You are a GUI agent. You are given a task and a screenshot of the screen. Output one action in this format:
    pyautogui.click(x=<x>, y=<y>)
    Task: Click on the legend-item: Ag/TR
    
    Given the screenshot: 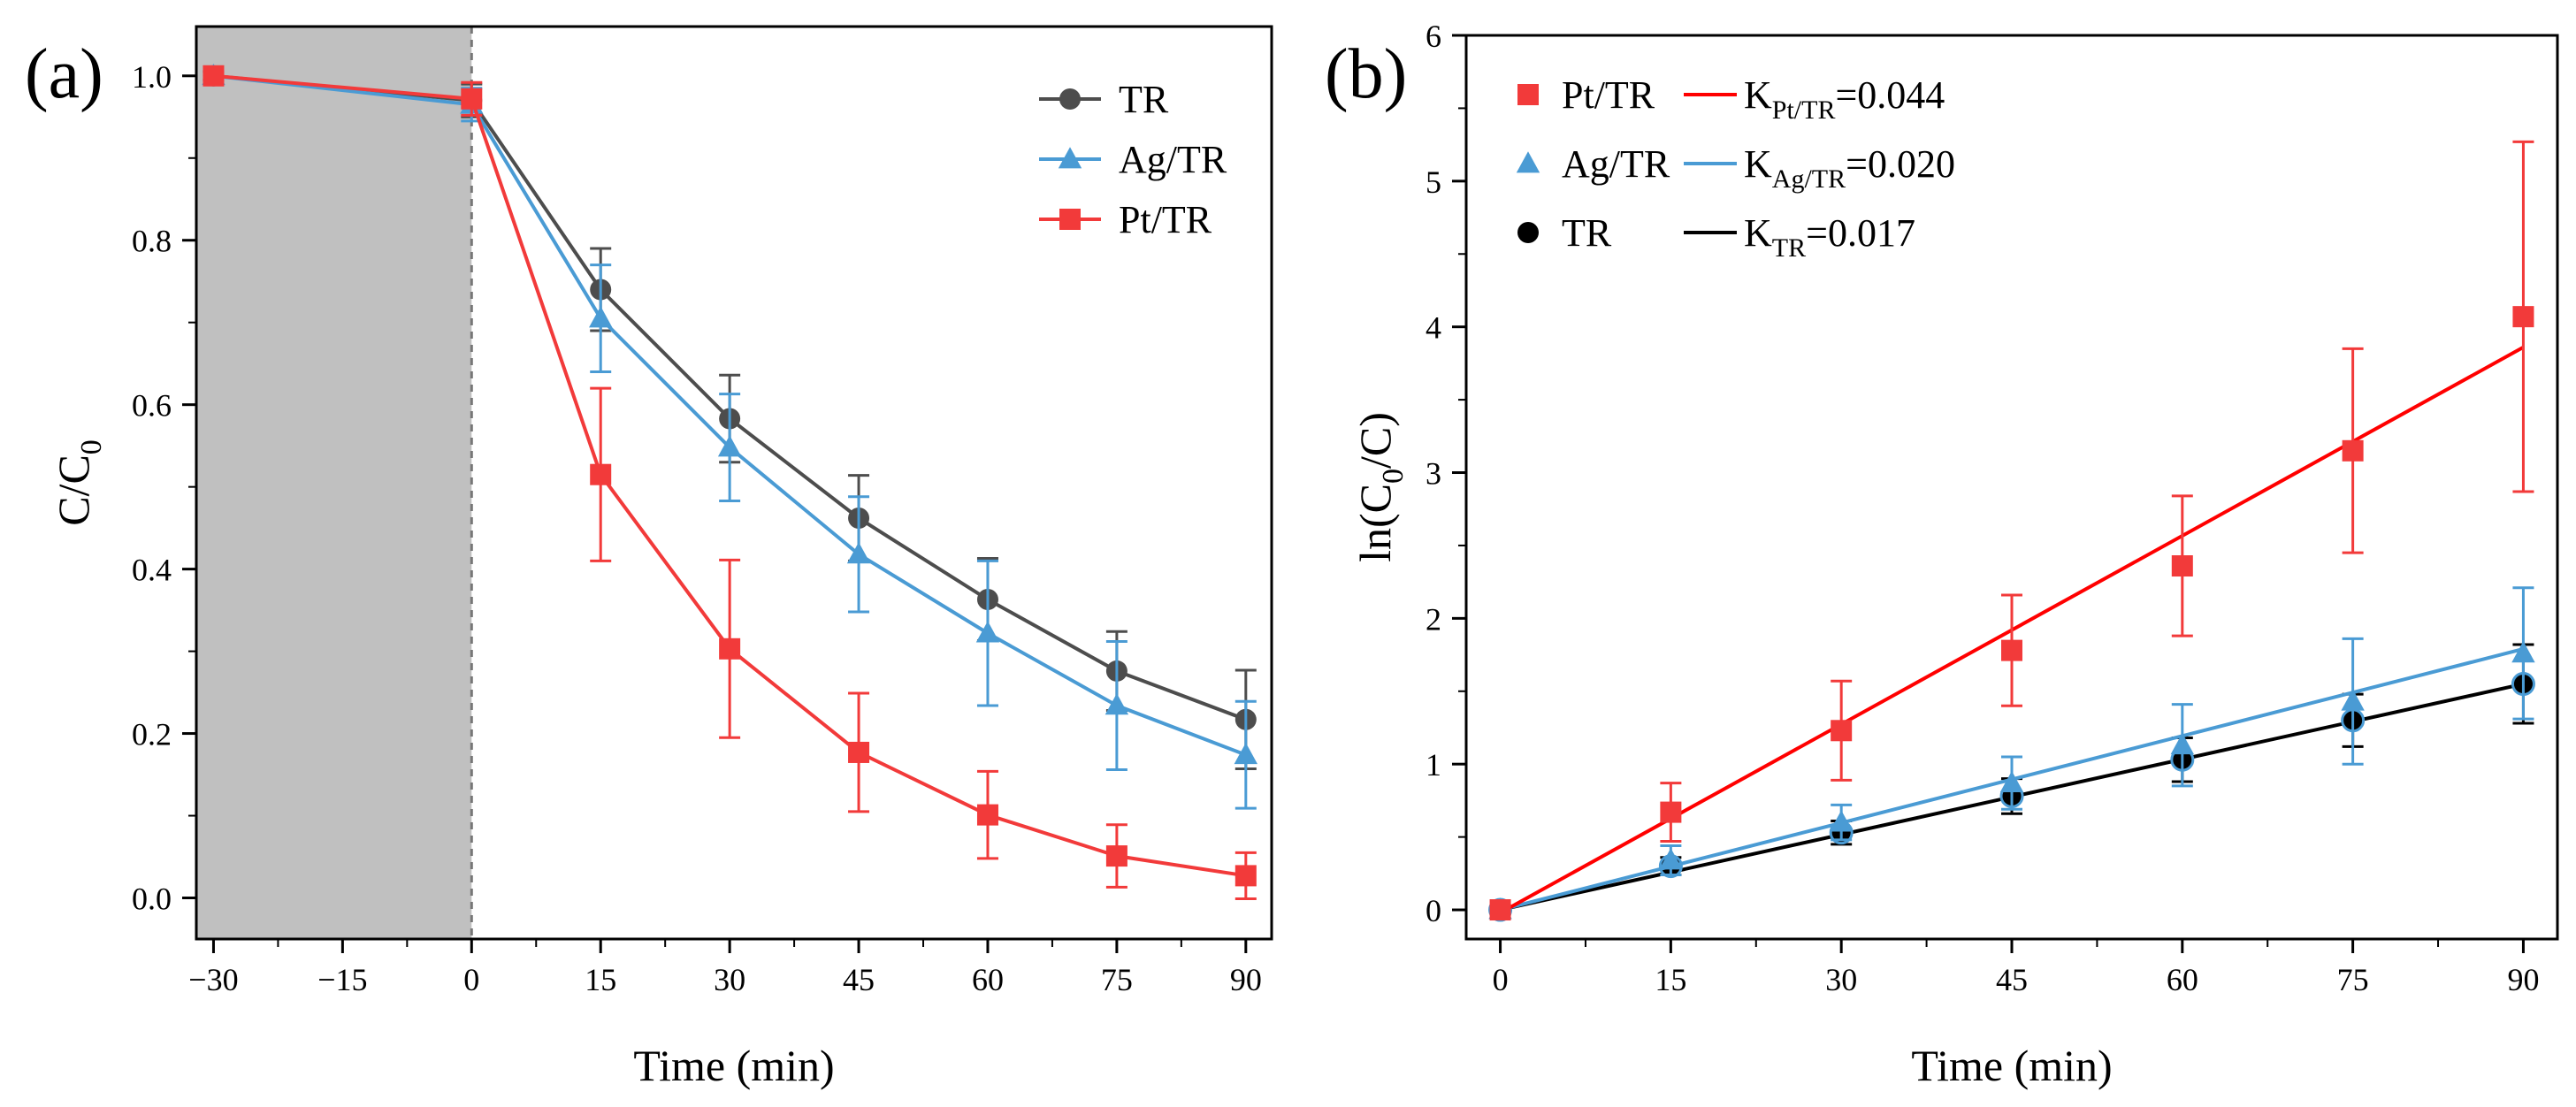 What is the action you would take?
    pyautogui.click(x=1133, y=159)
    